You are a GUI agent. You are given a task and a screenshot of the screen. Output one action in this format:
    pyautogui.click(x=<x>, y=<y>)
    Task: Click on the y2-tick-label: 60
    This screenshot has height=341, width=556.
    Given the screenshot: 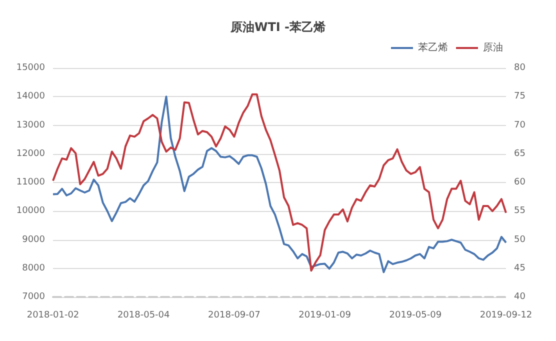 What is the action you would take?
    pyautogui.click(x=520, y=183)
    